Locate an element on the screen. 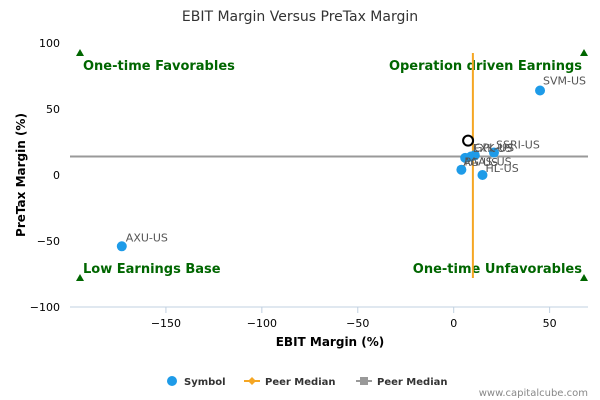  data-point-label: SSRI-US is located at coordinates (518, 145).